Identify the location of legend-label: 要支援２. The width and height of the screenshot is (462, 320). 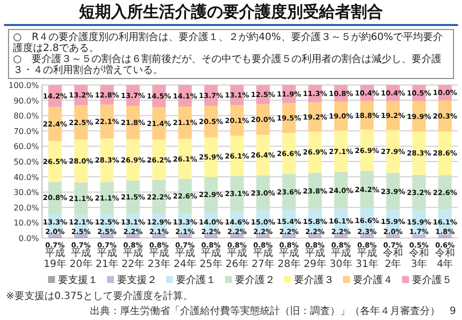
(137, 280).